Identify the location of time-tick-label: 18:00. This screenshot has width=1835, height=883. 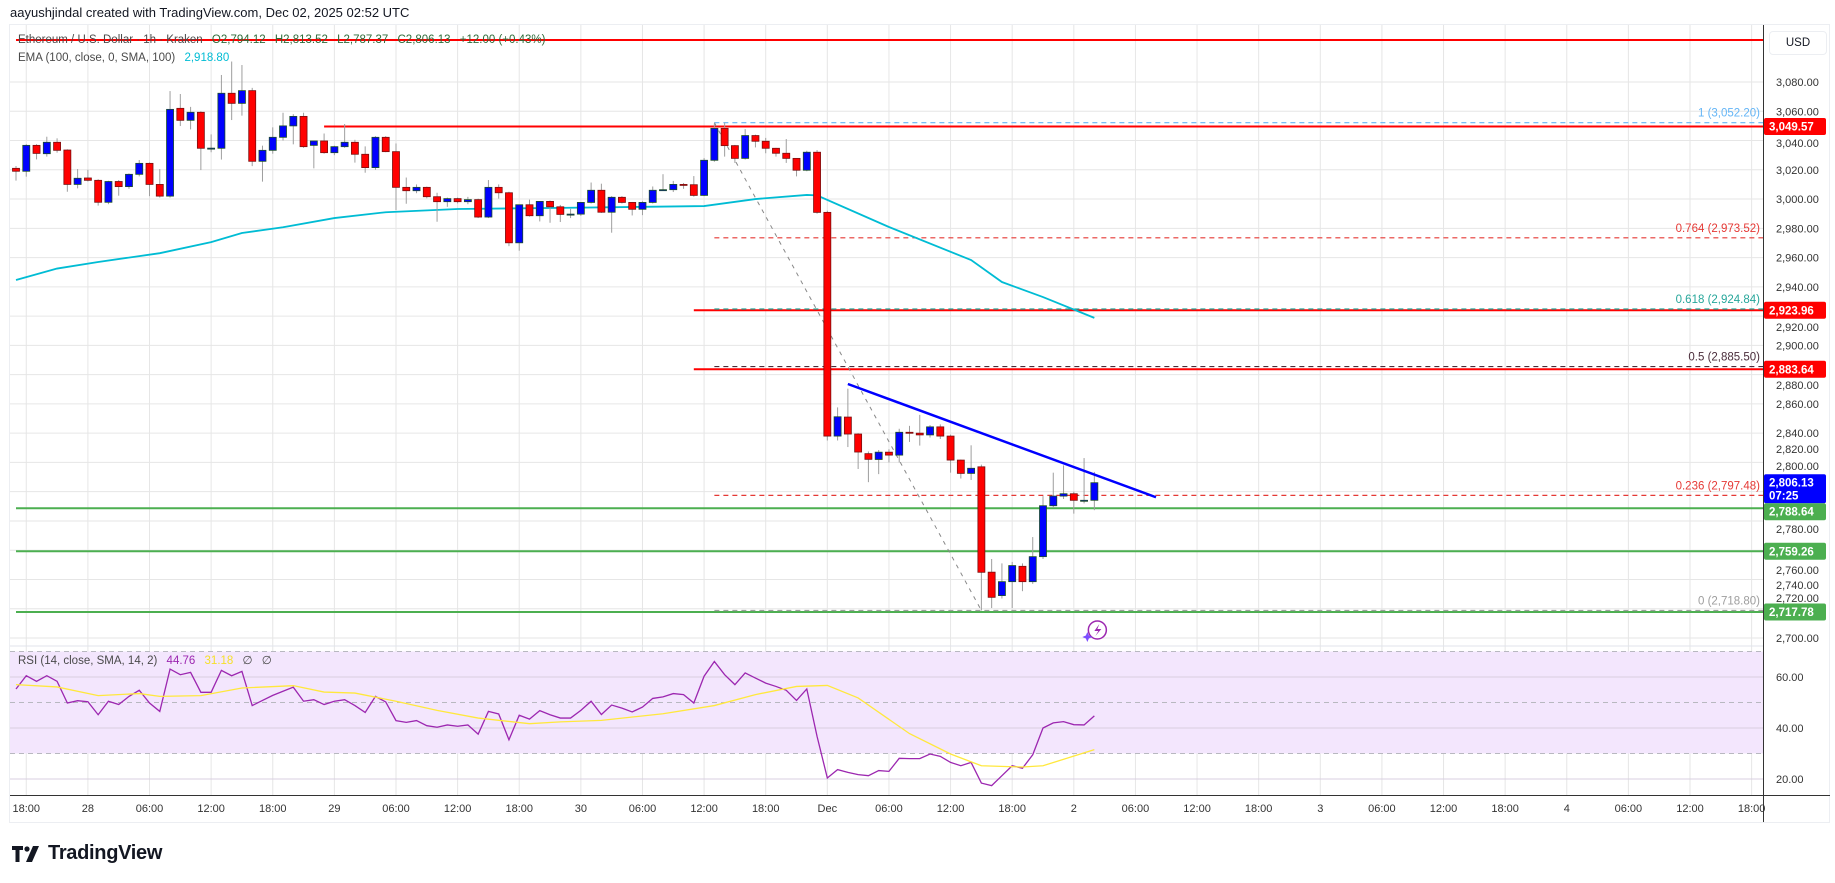
(273, 809).